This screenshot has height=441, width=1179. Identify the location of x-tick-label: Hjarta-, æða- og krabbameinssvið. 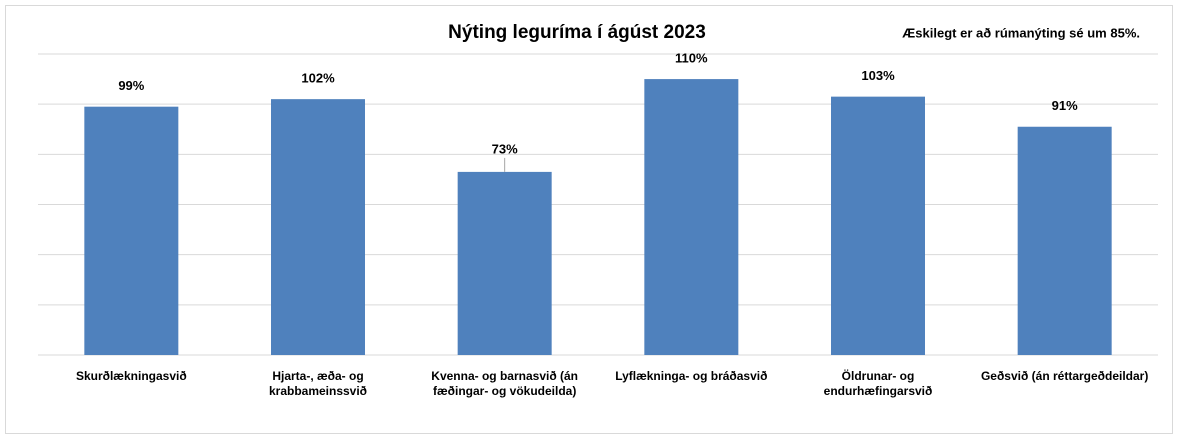
(318, 383).